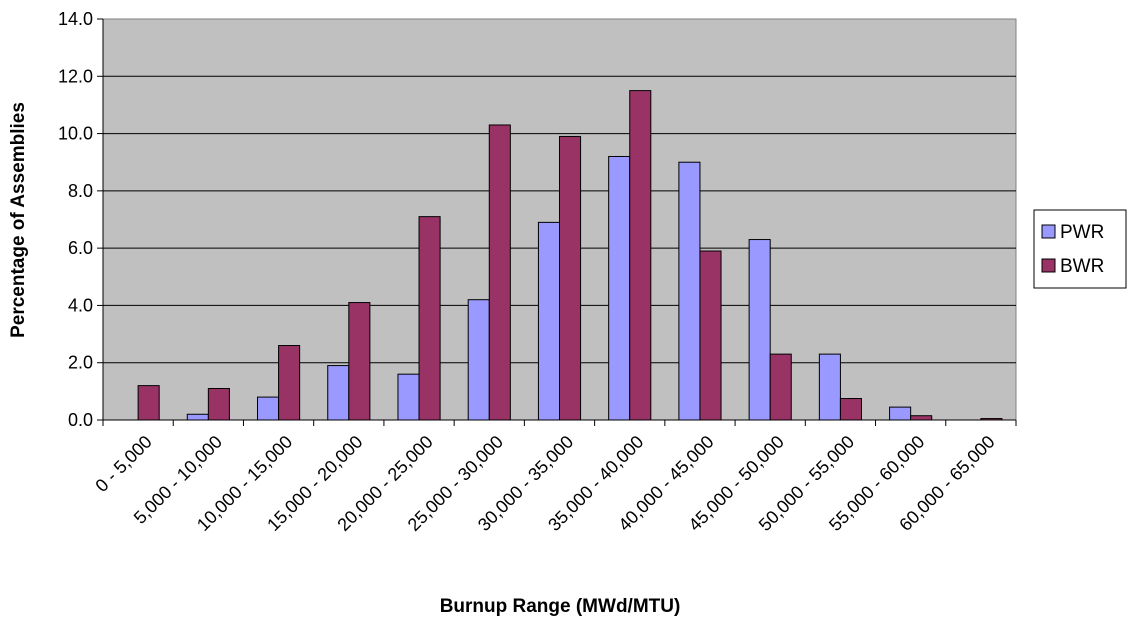 This screenshot has height=620, width=1131. What do you see at coordinates (123, 464) in the screenshot?
I see `x-tick-label: 0 - 5,000` at bounding box center [123, 464].